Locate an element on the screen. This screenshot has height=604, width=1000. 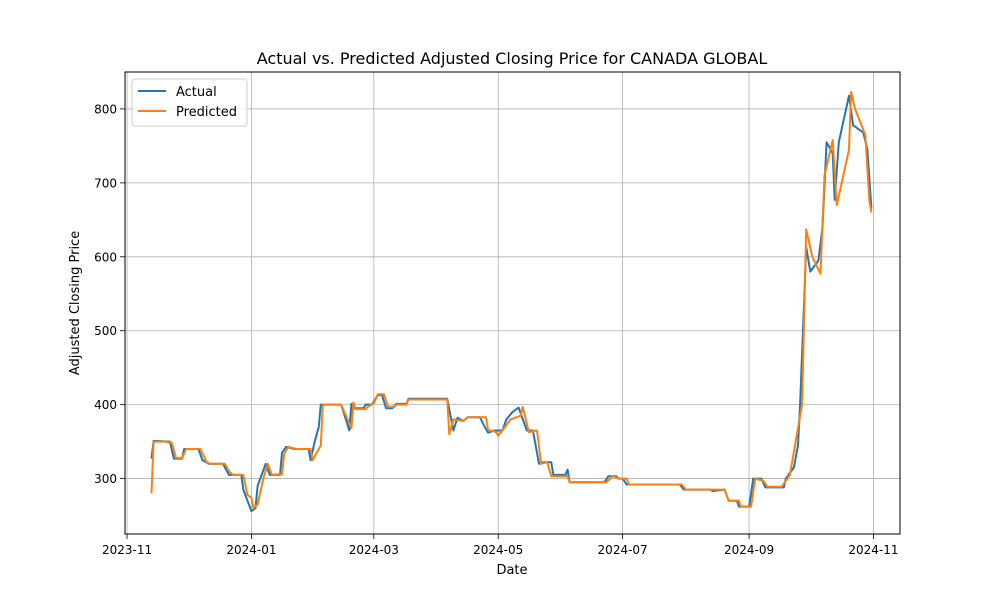
legend-label-predicted: Predicted is located at coordinates (206, 112).